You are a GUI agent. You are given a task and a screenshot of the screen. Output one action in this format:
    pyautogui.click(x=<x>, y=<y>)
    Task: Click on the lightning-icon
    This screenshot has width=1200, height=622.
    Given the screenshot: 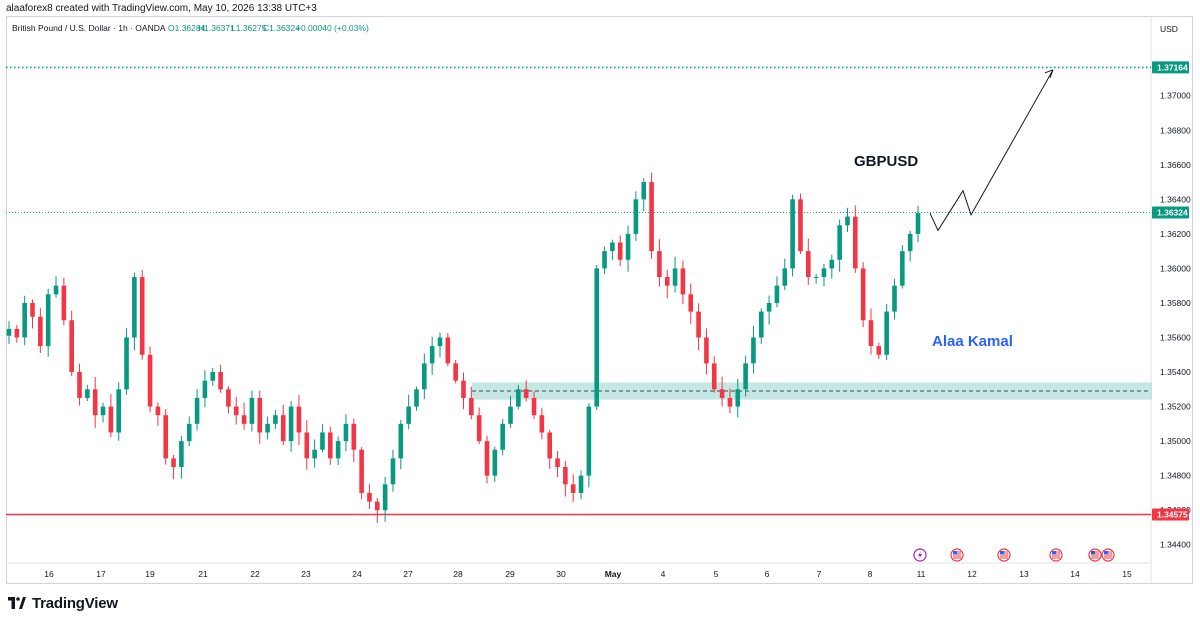 What is the action you would take?
    pyautogui.click(x=920, y=555)
    